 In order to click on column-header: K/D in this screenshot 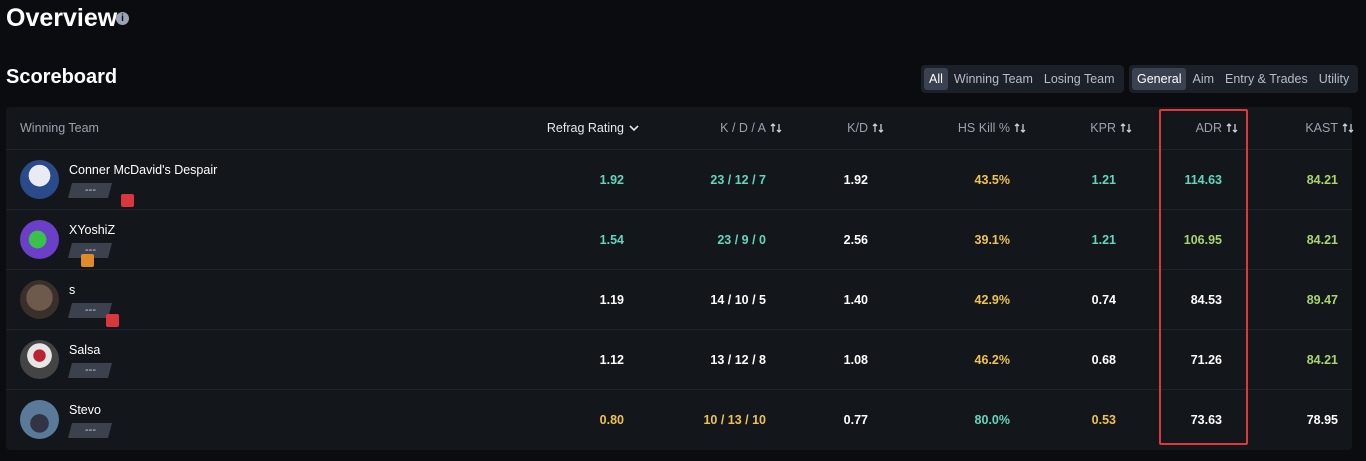, I will do `click(865, 128)`.